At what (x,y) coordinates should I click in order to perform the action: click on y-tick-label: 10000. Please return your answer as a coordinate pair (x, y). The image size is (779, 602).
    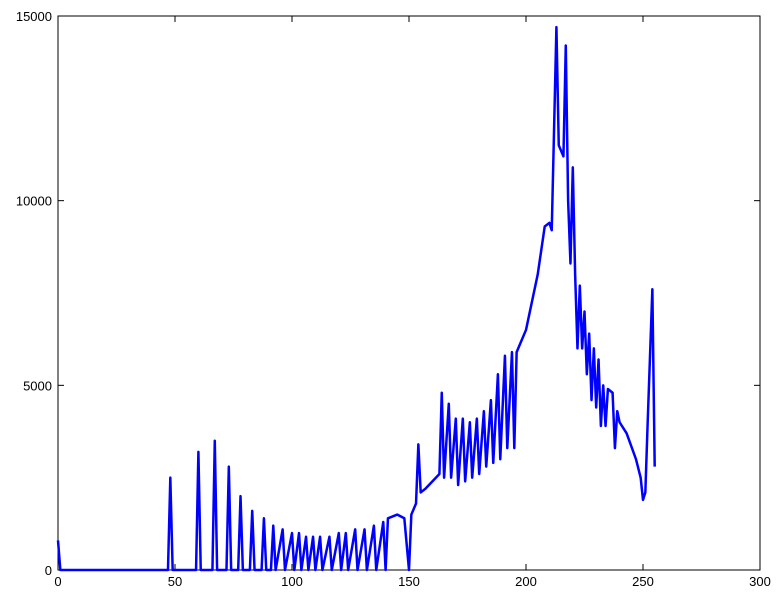
    Looking at the image, I should click on (34, 201).